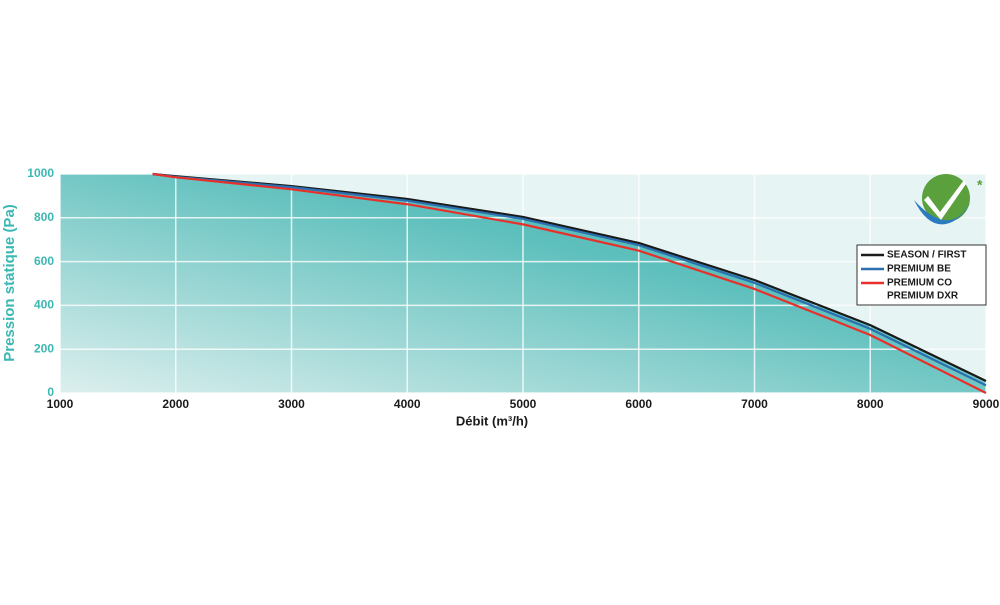 The image size is (1000, 605). What do you see at coordinates (175, 404) in the screenshot?
I see `x-tick-label: 2000` at bounding box center [175, 404].